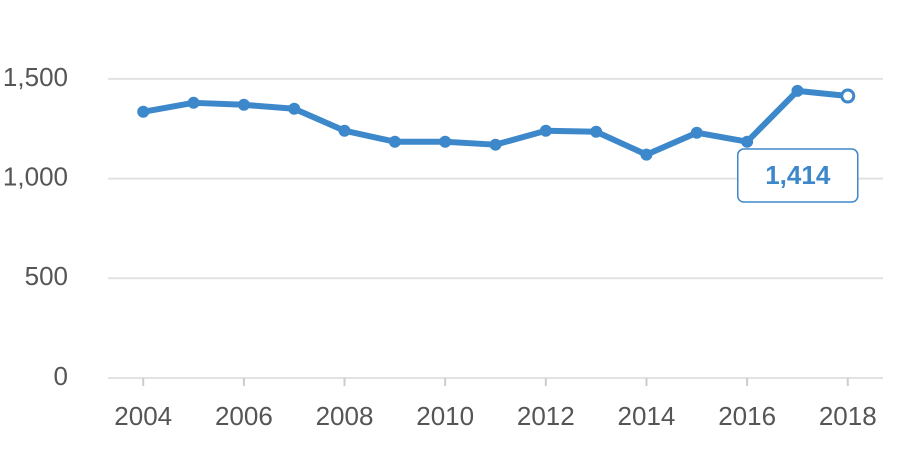 This screenshot has height=450, width=900. I want to click on data-label-text: 1,414, so click(798, 175).